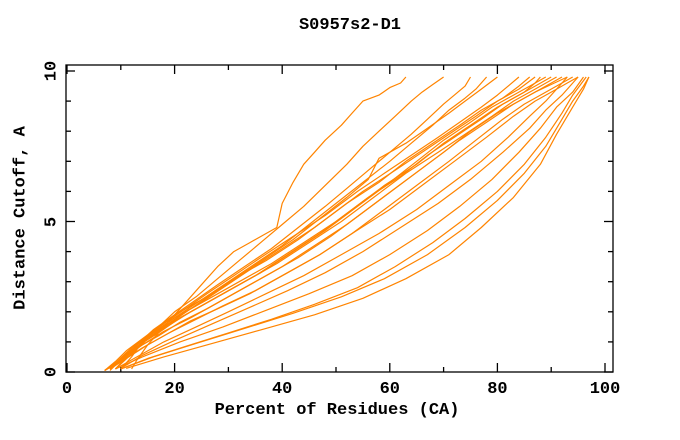 Image resolution: width=680 pixels, height=440 pixels. I want to click on y-axis-tick-label: 10, so click(52, 71).